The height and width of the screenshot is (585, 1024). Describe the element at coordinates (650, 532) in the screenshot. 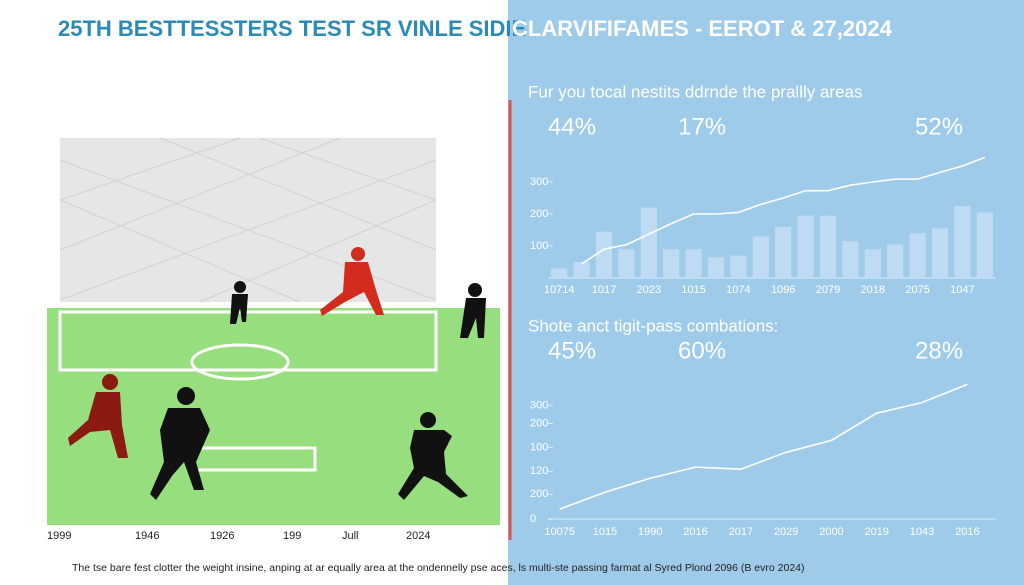

I see `x-tick-label: 1990` at that location.